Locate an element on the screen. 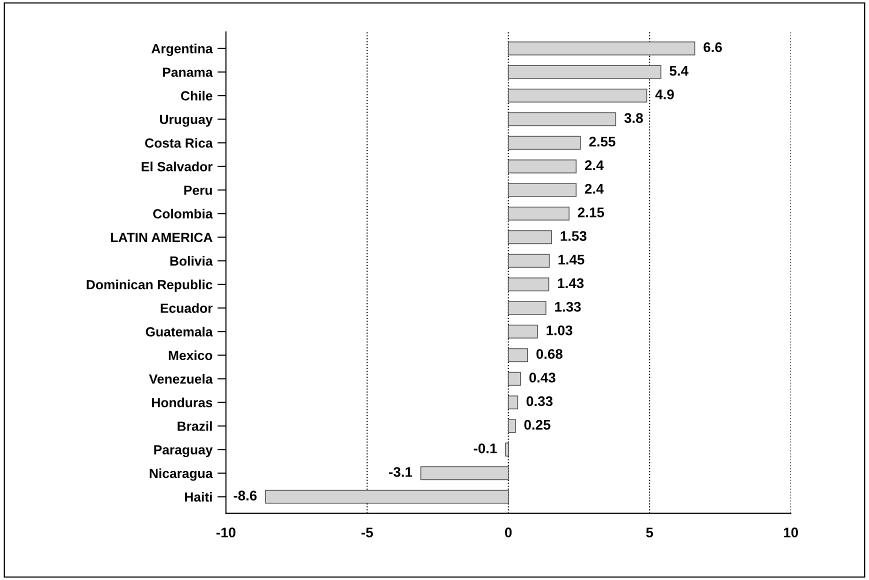 This screenshot has height=580, width=869. y-tick-label: Bolivia is located at coordinates (191, 261).